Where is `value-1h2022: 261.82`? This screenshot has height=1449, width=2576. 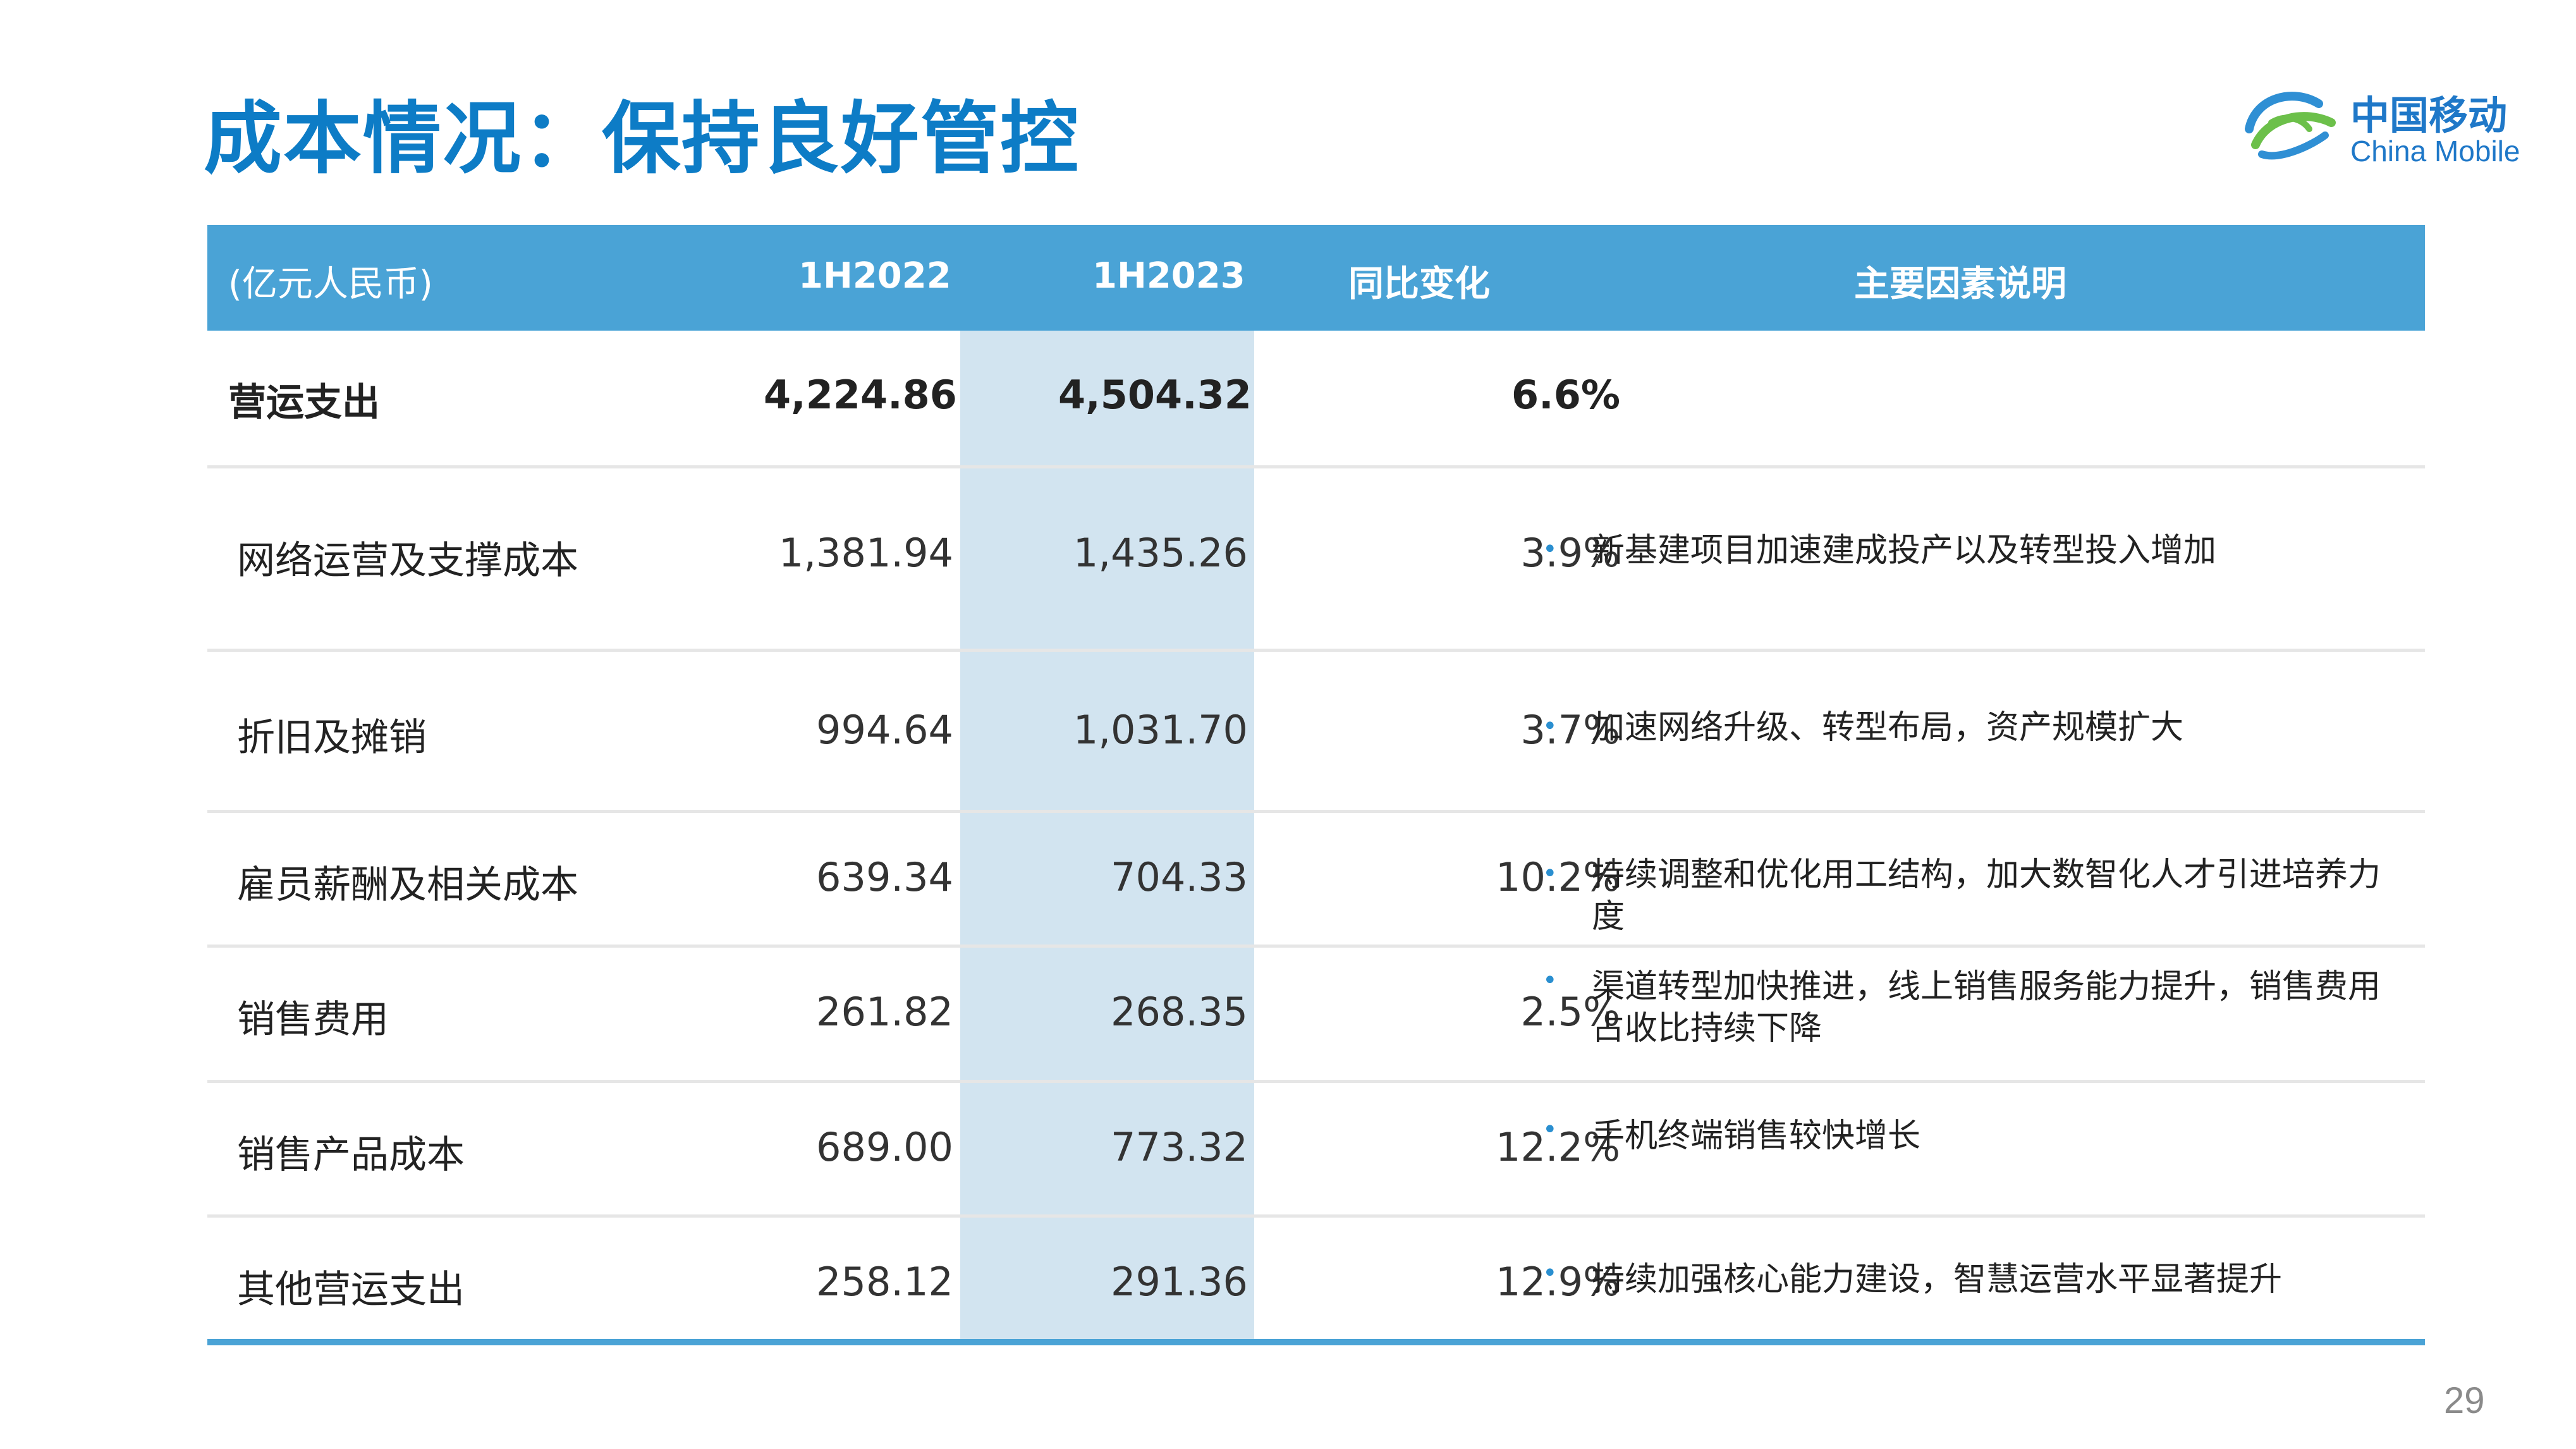 value-1h2022: 261.82 is located at coordinates (884, 1012).